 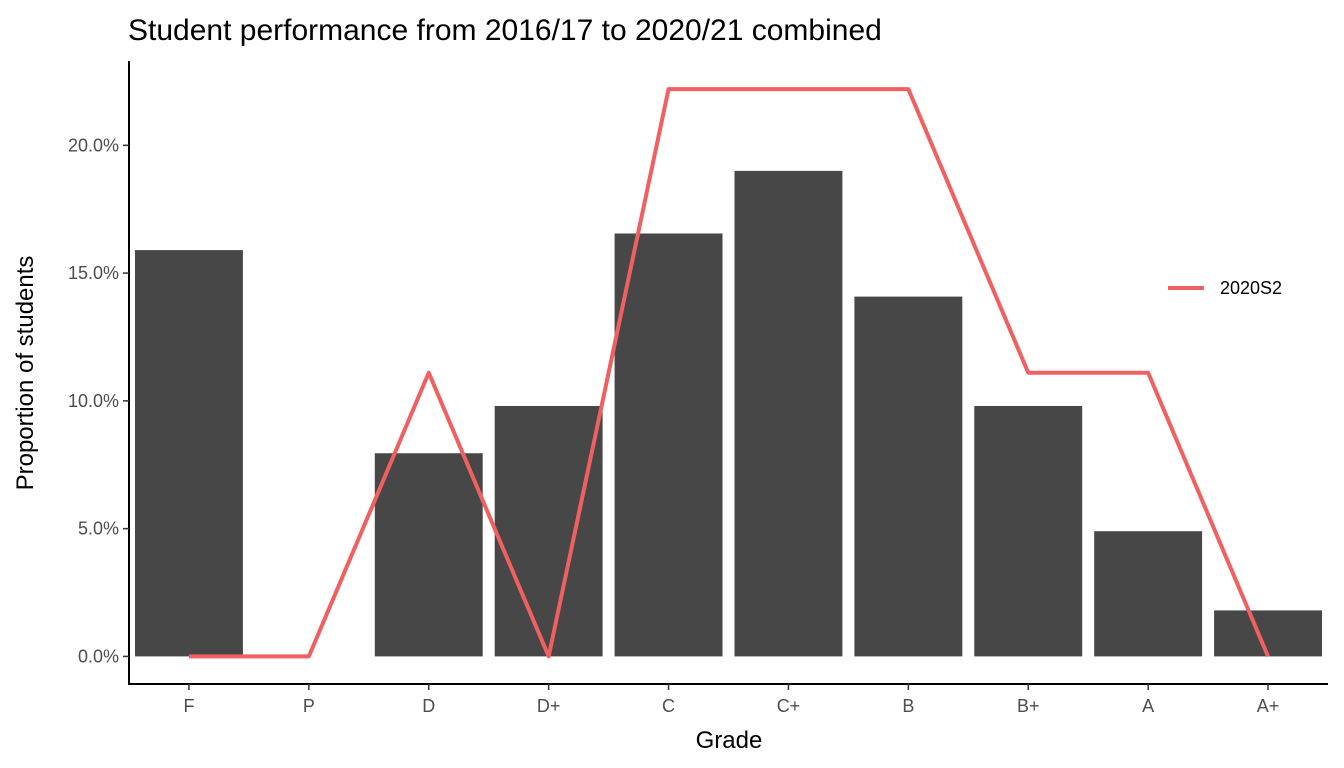 I want to click on x-tick-label: C, so click(x=668, y=706).